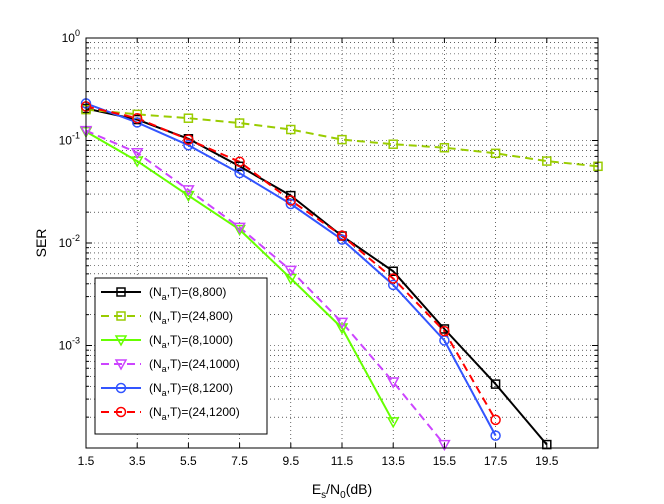 The height and width of the screenshot is (504, 664). Describe the element at coordinates (191, 389) in the screenshot. I see `legend-label-5: (Na,T)=(8,1200)` at that location.